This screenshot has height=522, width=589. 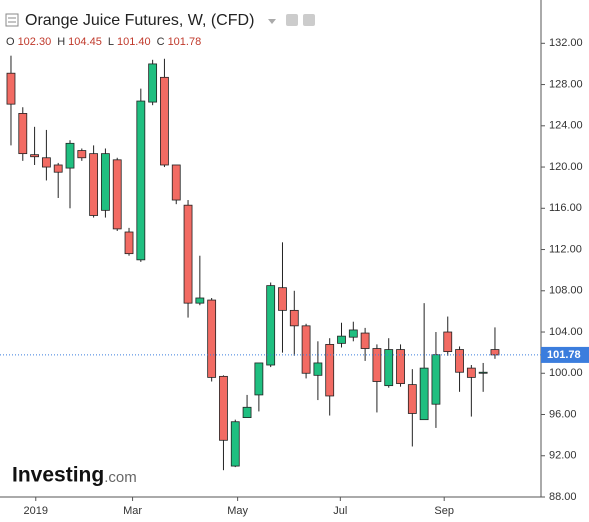 What do you see at coordinates (120, 477) in the screenshot?
I see `logo-suffix: .com` at bounding box center [120, 477].